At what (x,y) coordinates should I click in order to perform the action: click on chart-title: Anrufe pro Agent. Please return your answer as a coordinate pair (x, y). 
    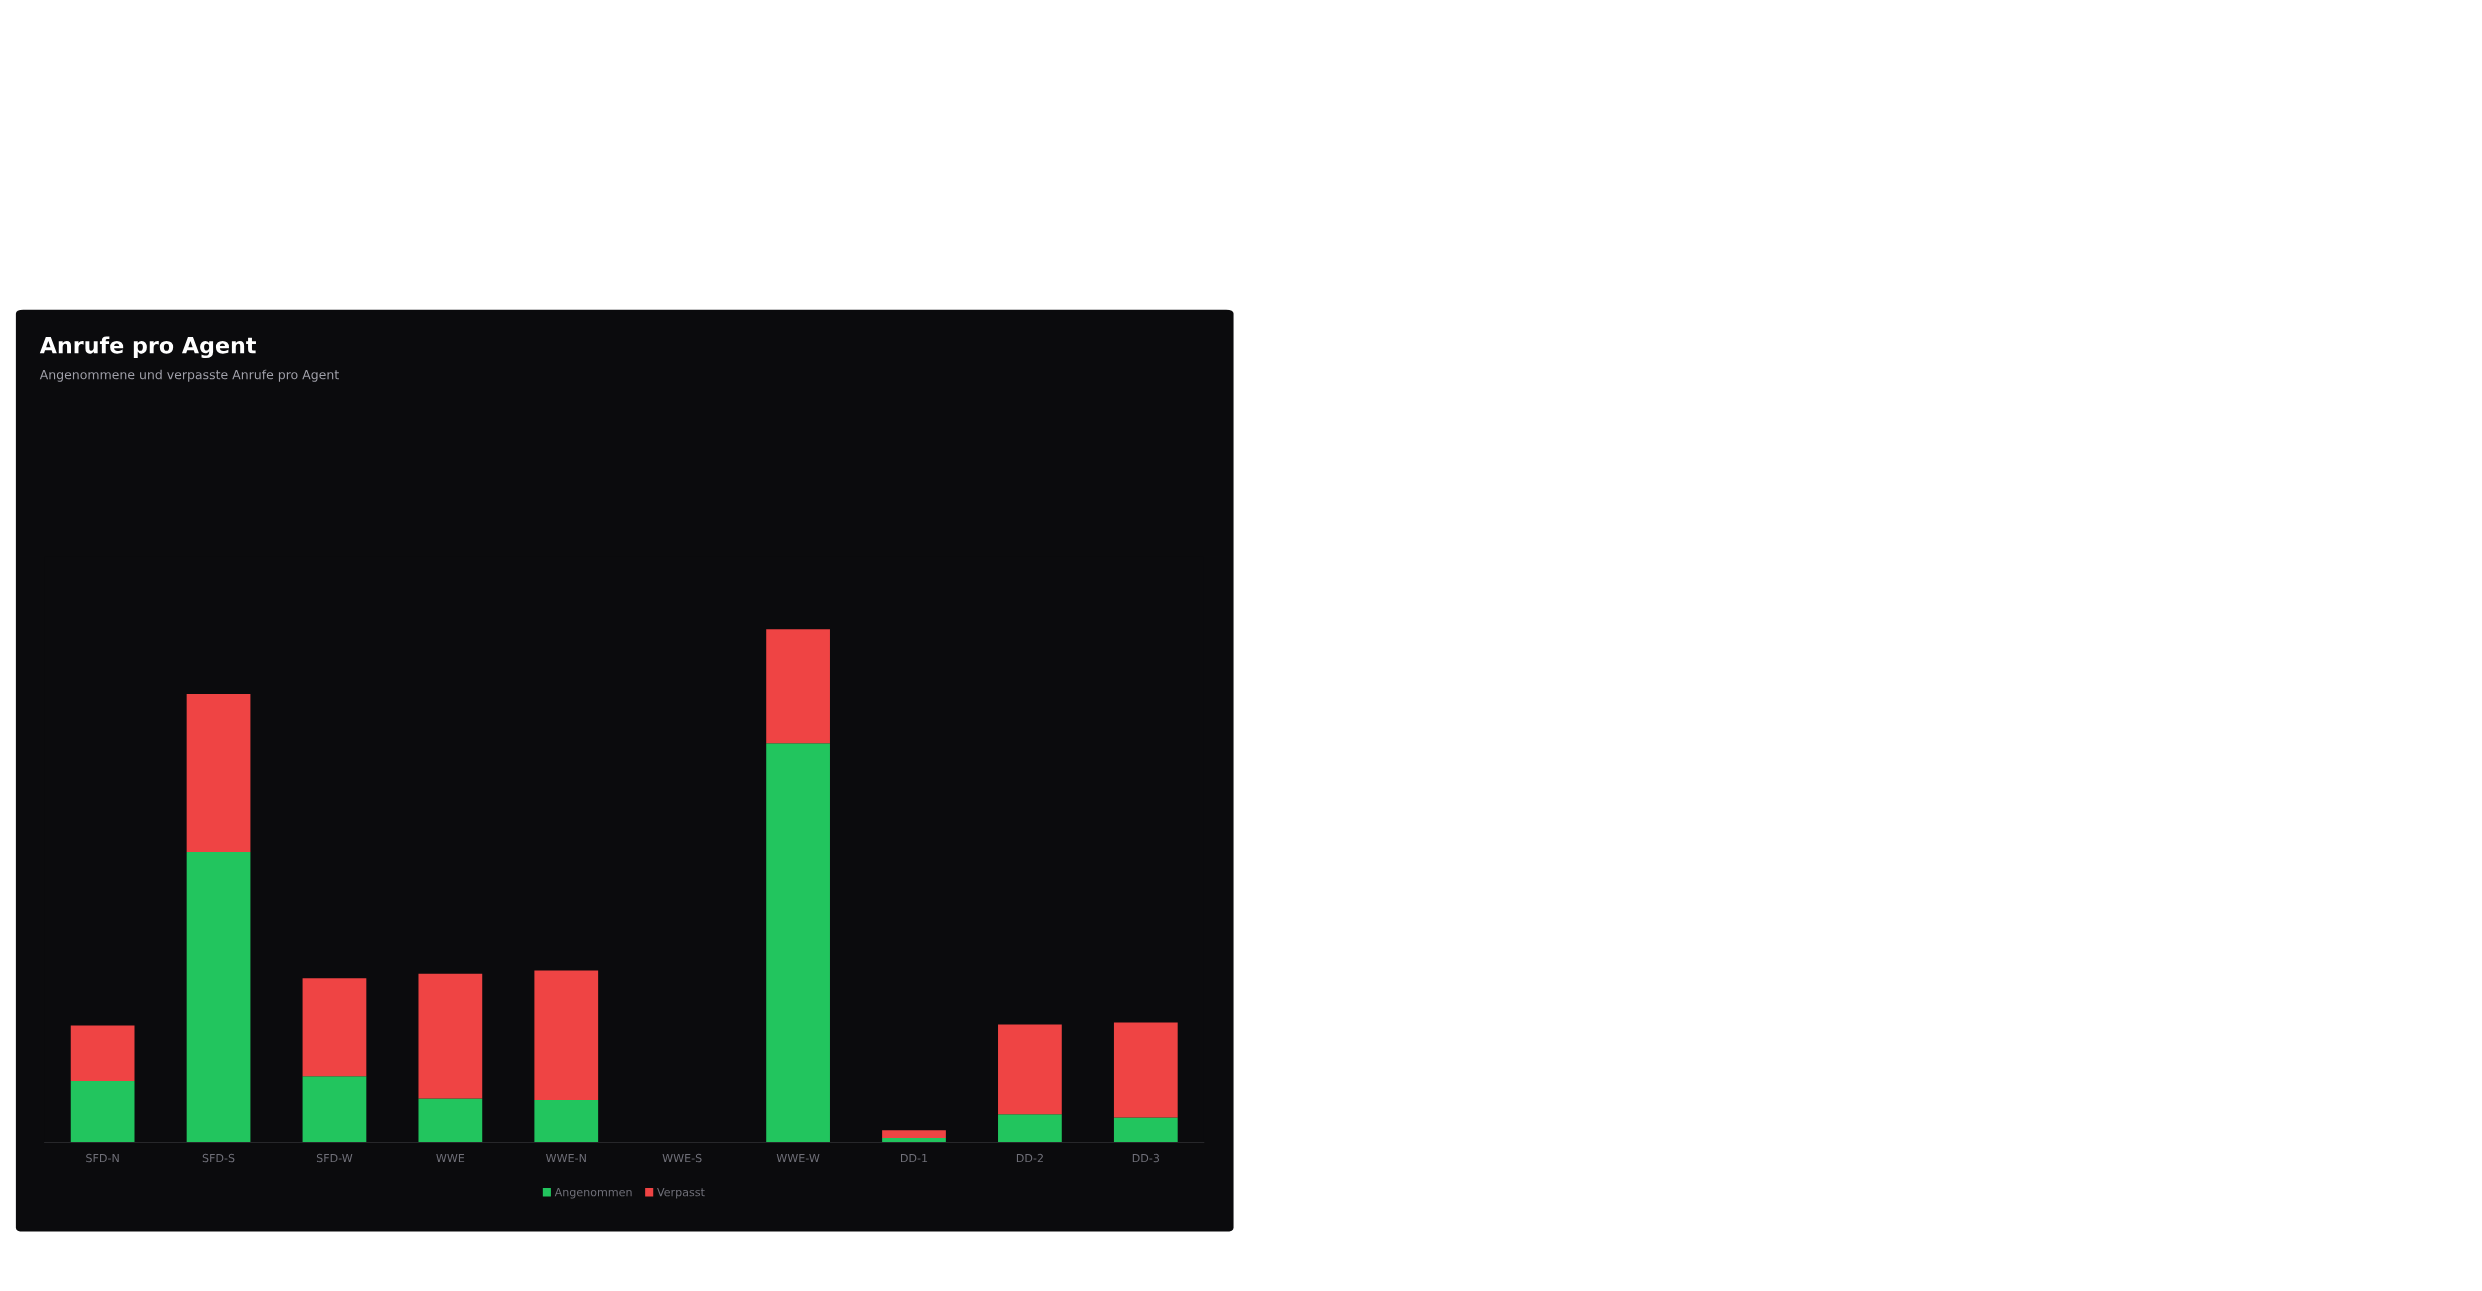
    Looking at the image, I should click on (147, 347).